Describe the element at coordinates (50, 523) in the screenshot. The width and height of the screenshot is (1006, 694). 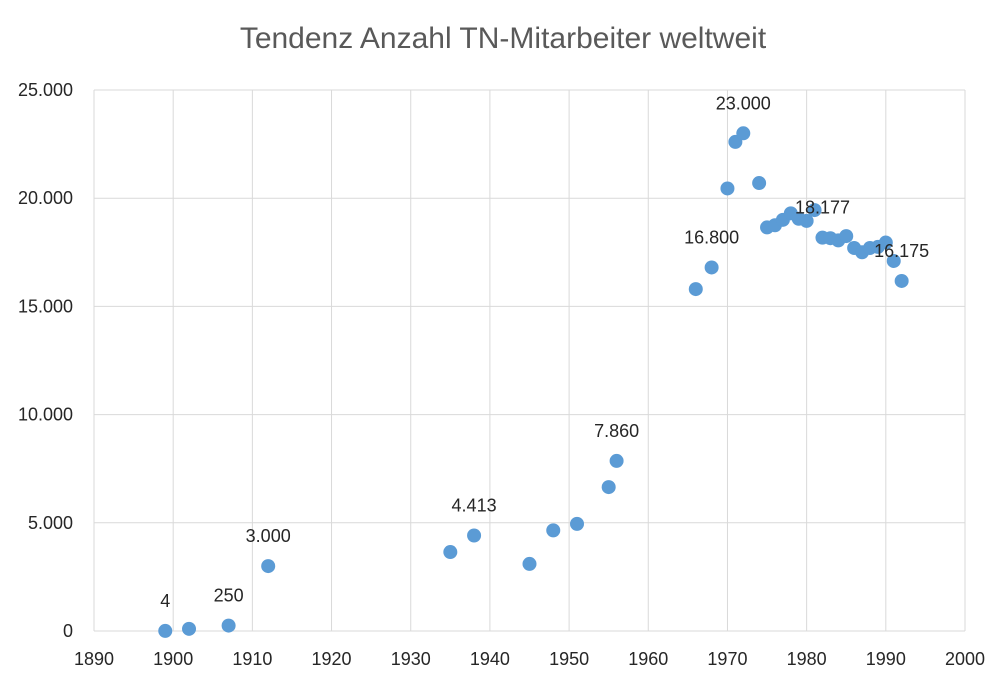
I see `y-tick-label: 5.000` at that location.